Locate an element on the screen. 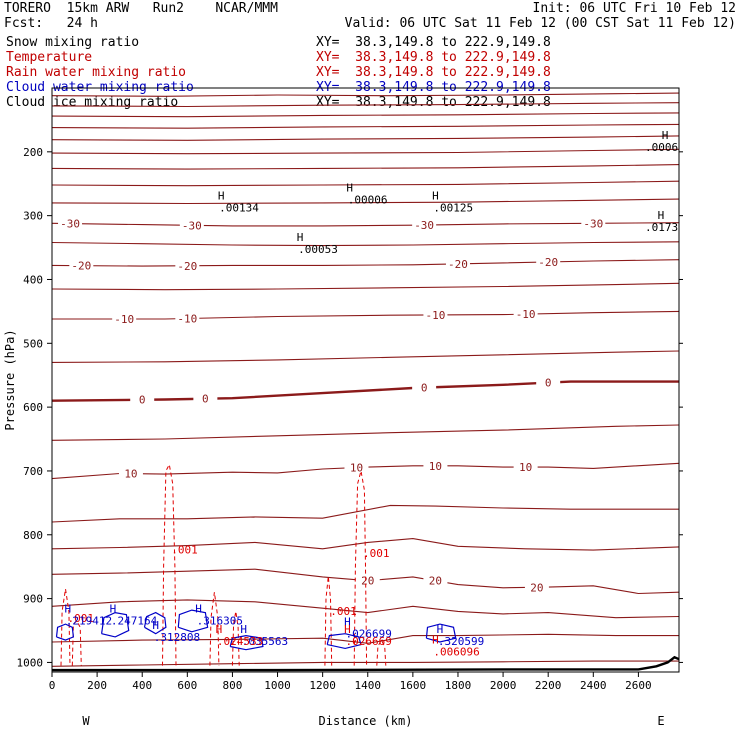 The height and width of the screenshot is (740, 740). h-marker-value: .00134 is located at coordinates (239, 208).